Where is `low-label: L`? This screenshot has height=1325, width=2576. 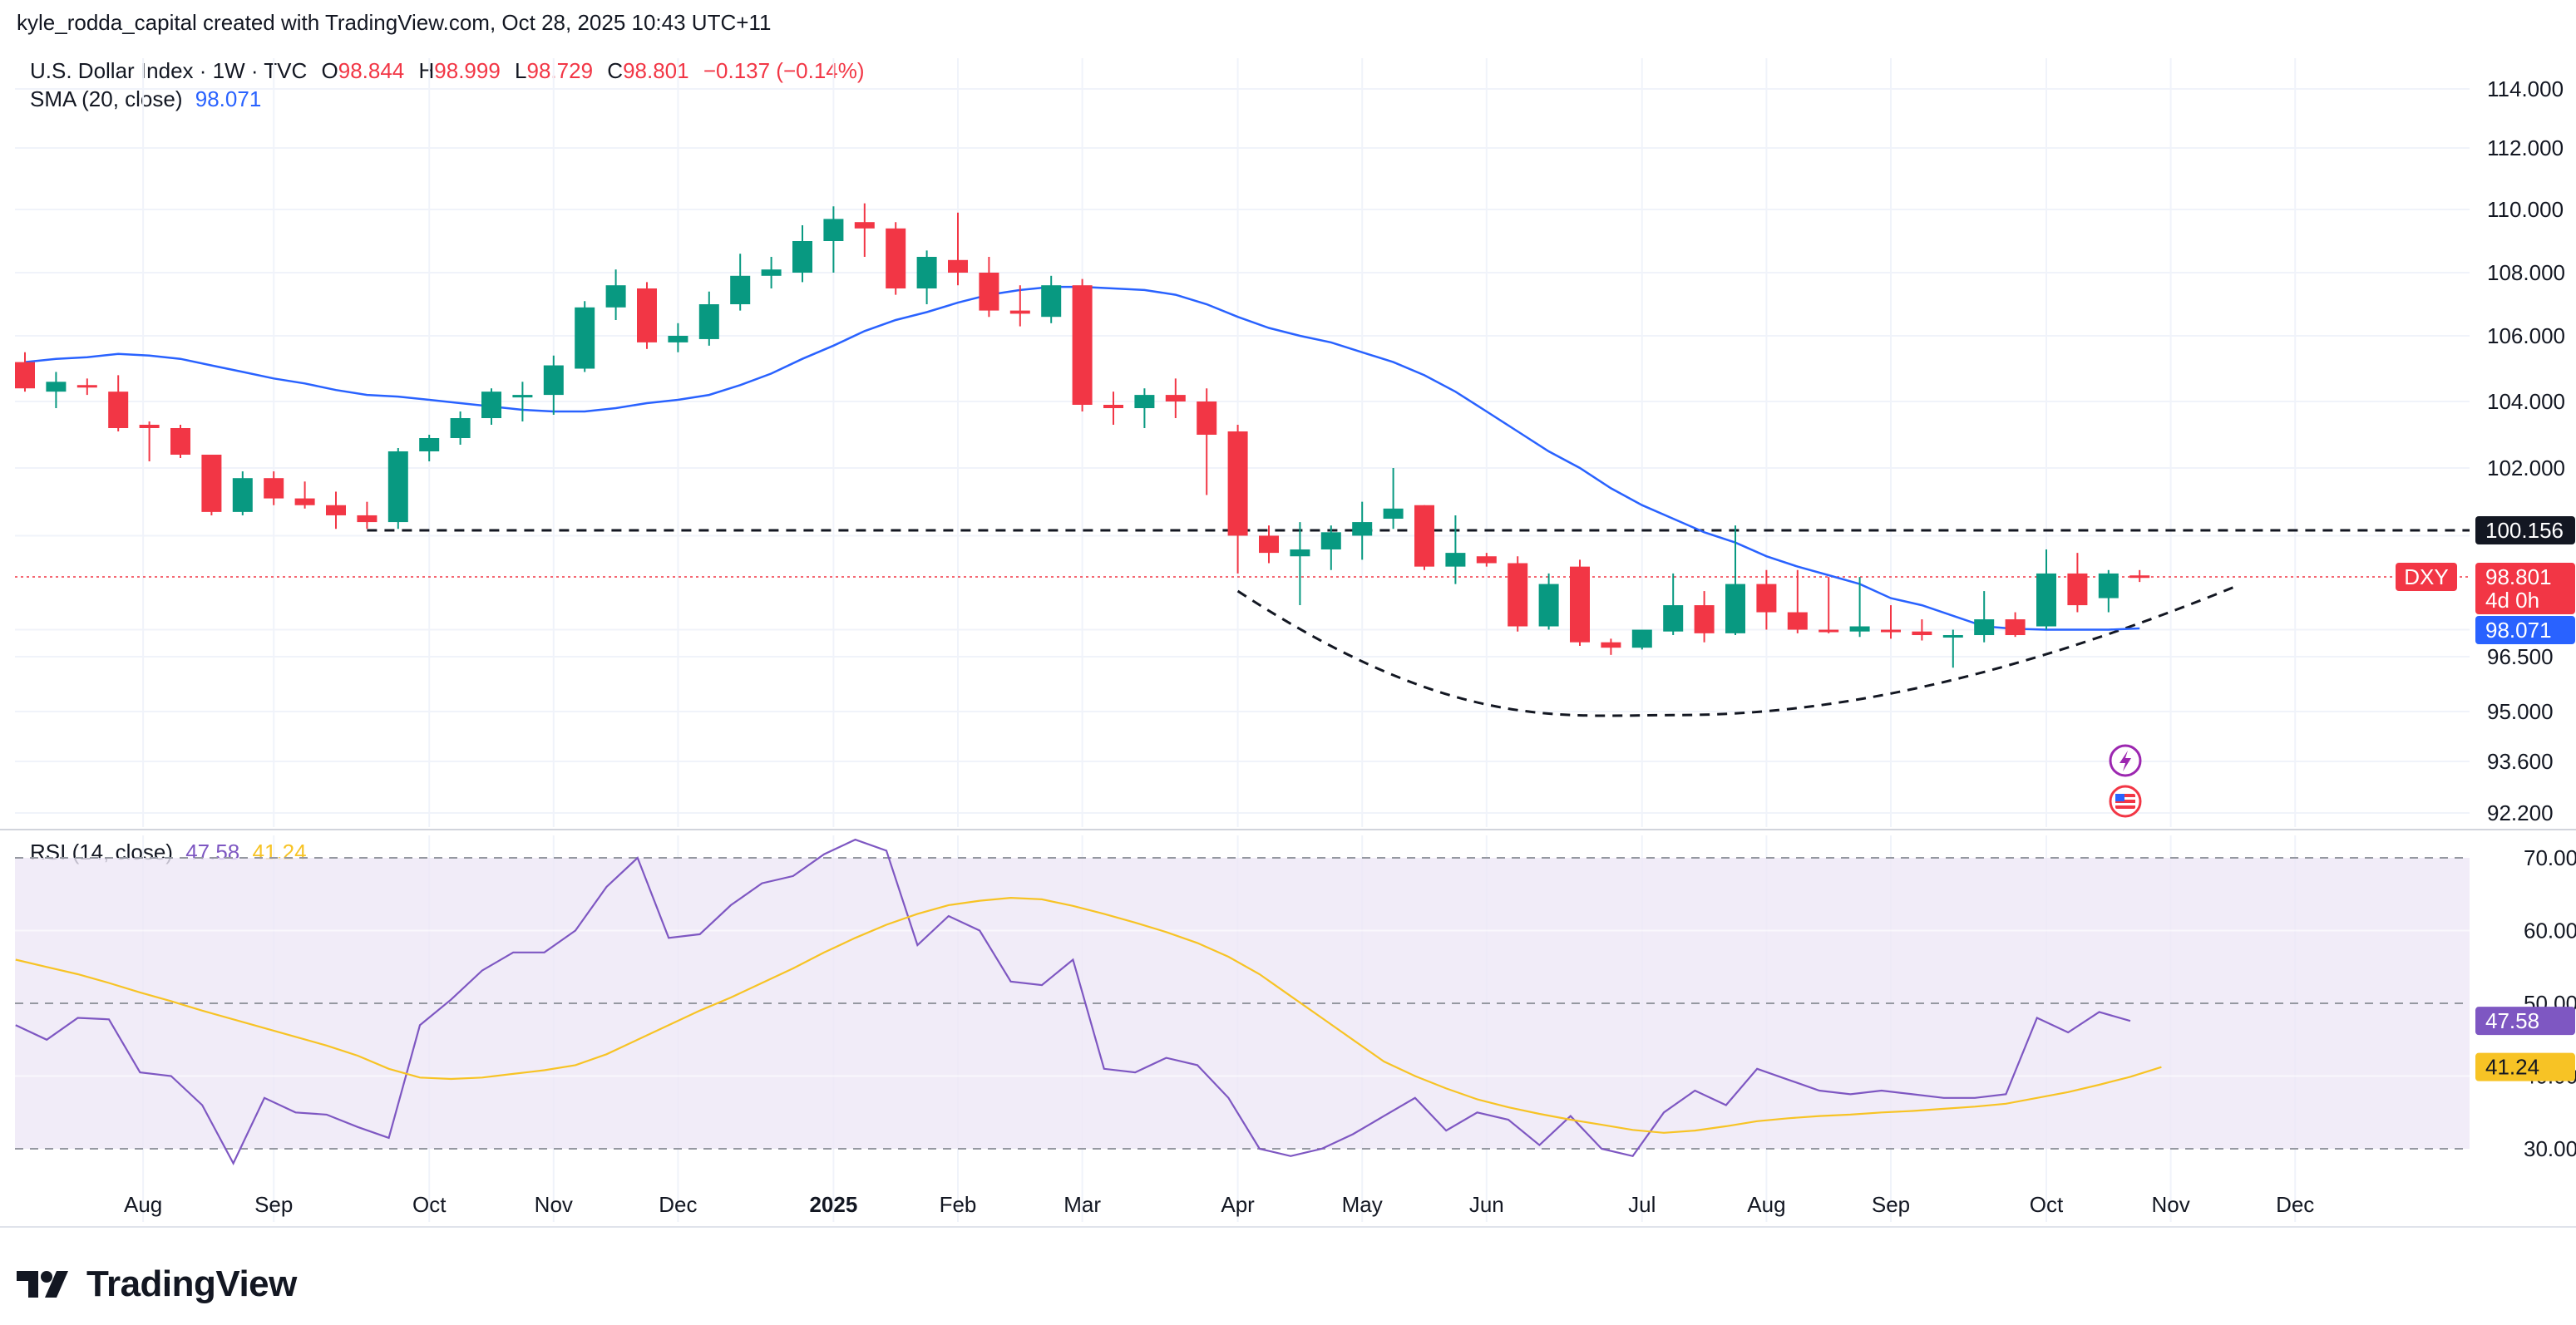 low-label: L is located at coordinates (521, 71).